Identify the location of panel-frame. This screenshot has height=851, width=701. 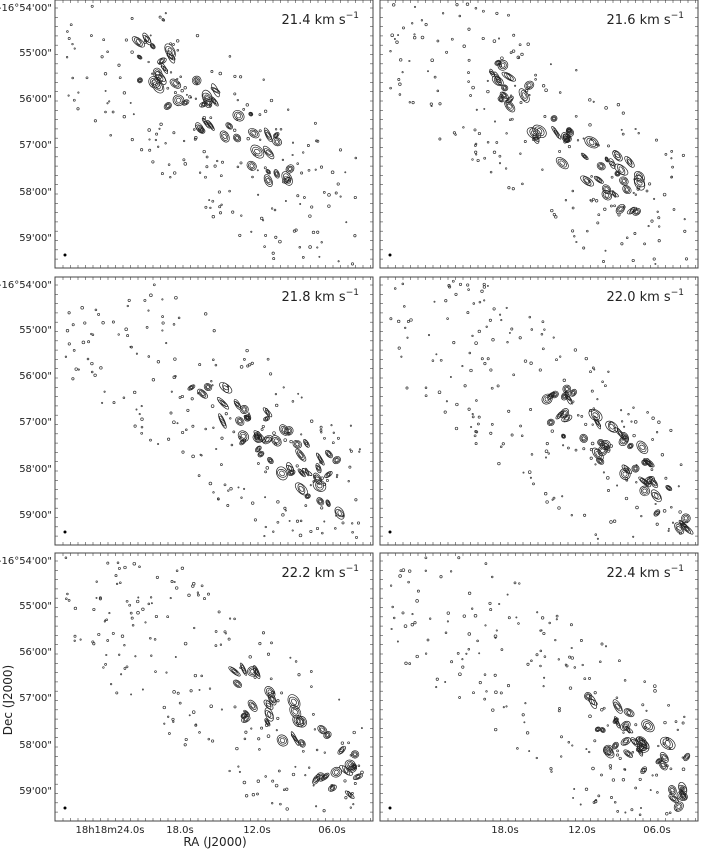
(539, 411).